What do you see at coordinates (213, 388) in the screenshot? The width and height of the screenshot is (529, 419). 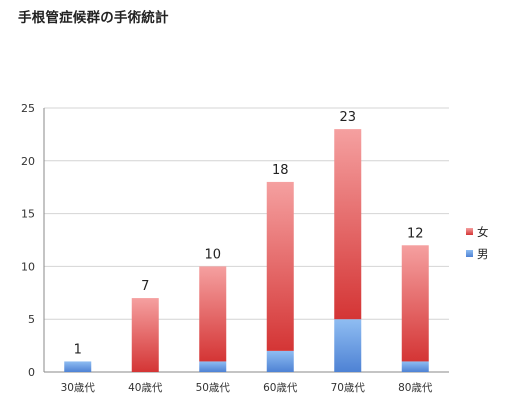 I see `x-tick-label: 50歳代` at bounding box center [213, 388].